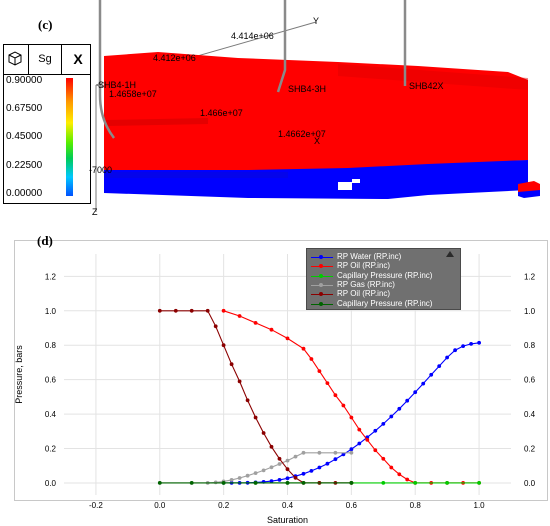  I want to click on panel-d-label: (d), so click(45, 240).